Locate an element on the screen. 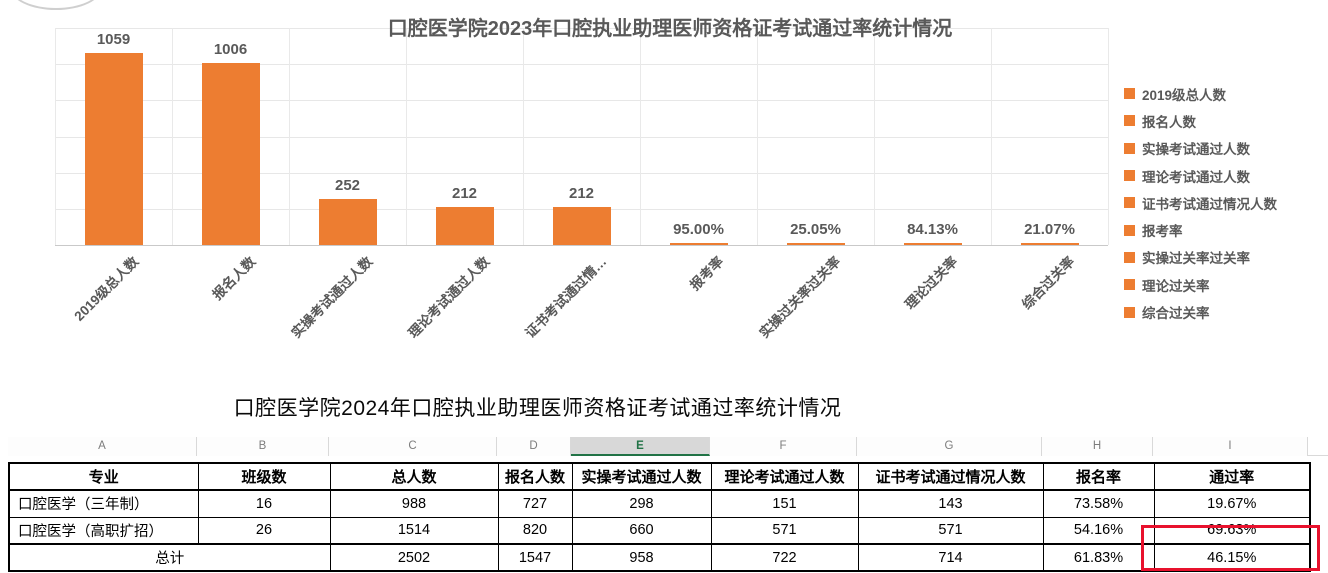 The height and width of the screenshot is (573, 1328). legend-item: 理论考试通过人数 is located at coordinates (1200, 175).